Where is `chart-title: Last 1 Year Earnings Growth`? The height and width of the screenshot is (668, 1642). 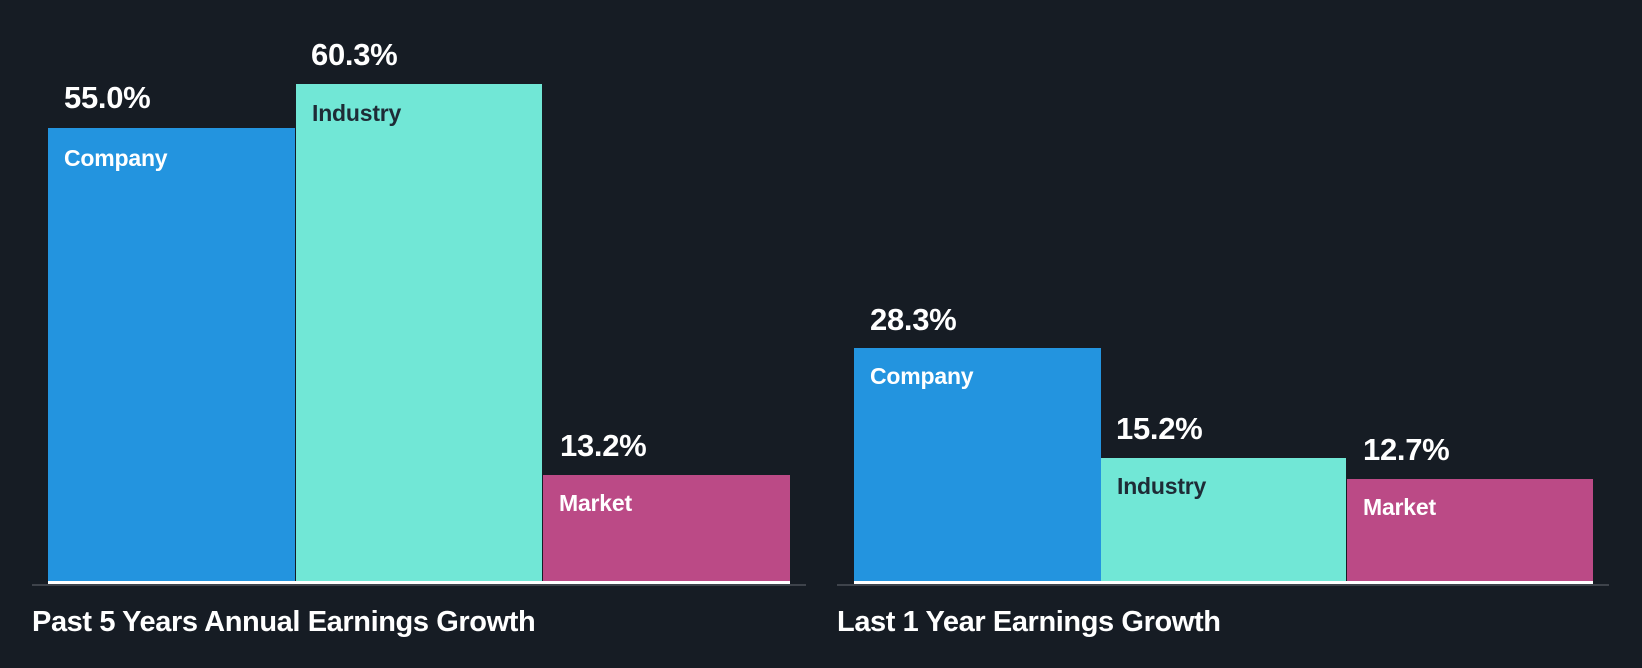 chart-title: Last 1 Year Earnings Growth is located at coordinates (1029, 622).